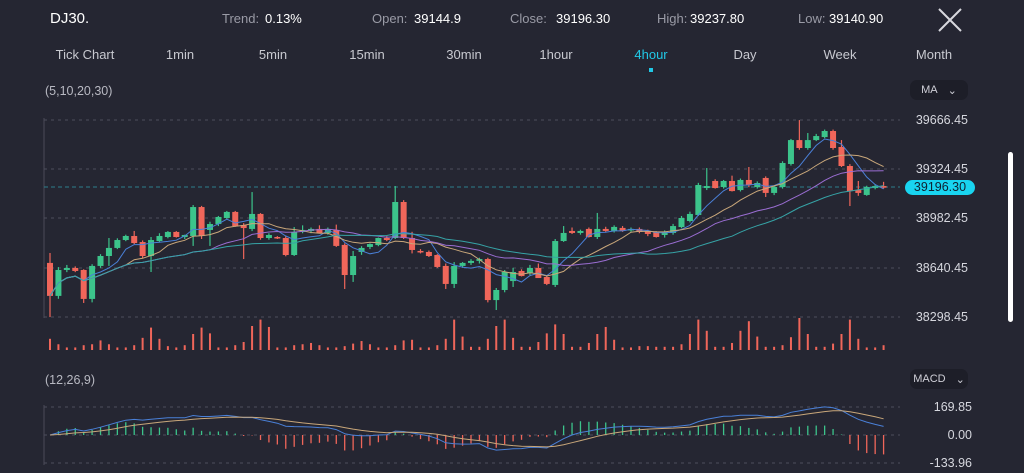 This screenshot has height=473, width=1024. What do you see at coordinates (70, 380) in the screenshot?
I see `macd-params: (12,26,9)` at bounding box center [70, 380].